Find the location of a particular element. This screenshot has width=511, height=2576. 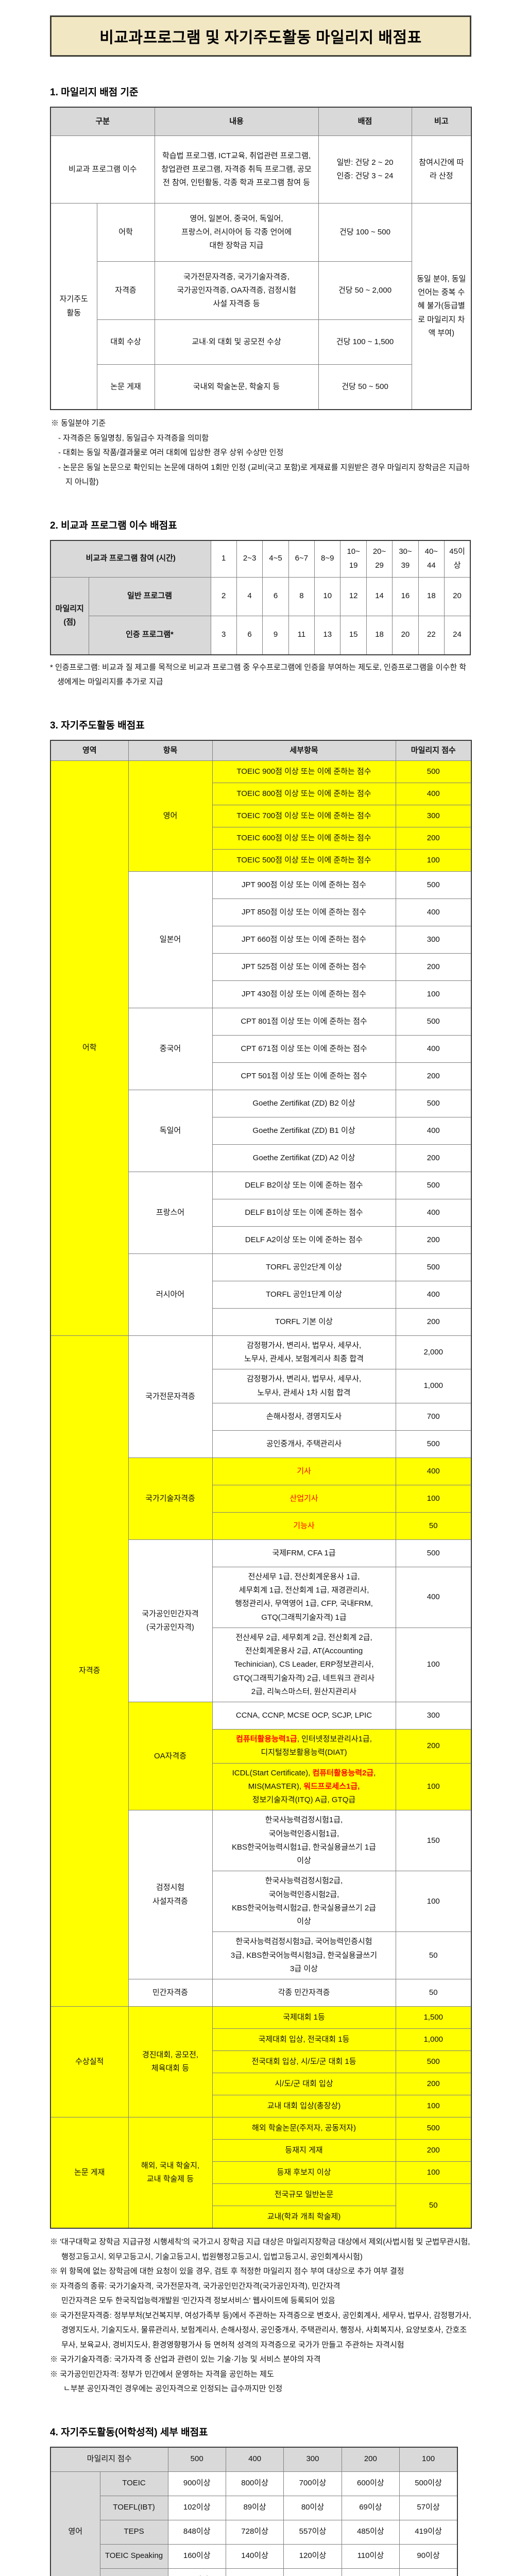

table-header-row: 구분 내용 배점 비고 is located at coordinates (260, 121).